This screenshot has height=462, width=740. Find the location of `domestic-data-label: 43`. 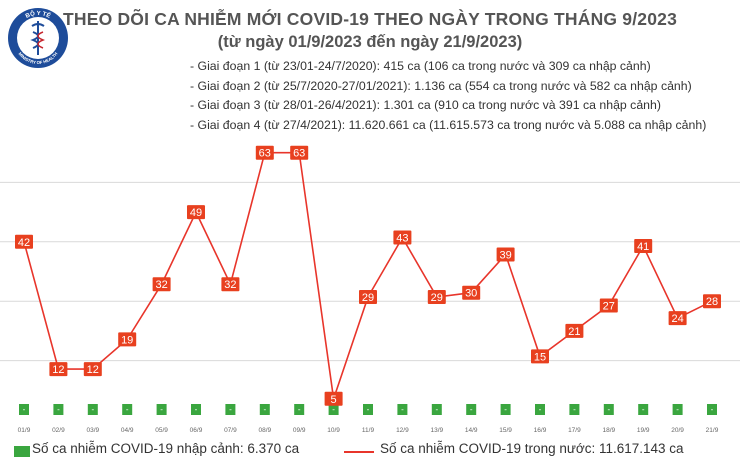

domestic-data-label: 43 is located at coordinates (402, 239).